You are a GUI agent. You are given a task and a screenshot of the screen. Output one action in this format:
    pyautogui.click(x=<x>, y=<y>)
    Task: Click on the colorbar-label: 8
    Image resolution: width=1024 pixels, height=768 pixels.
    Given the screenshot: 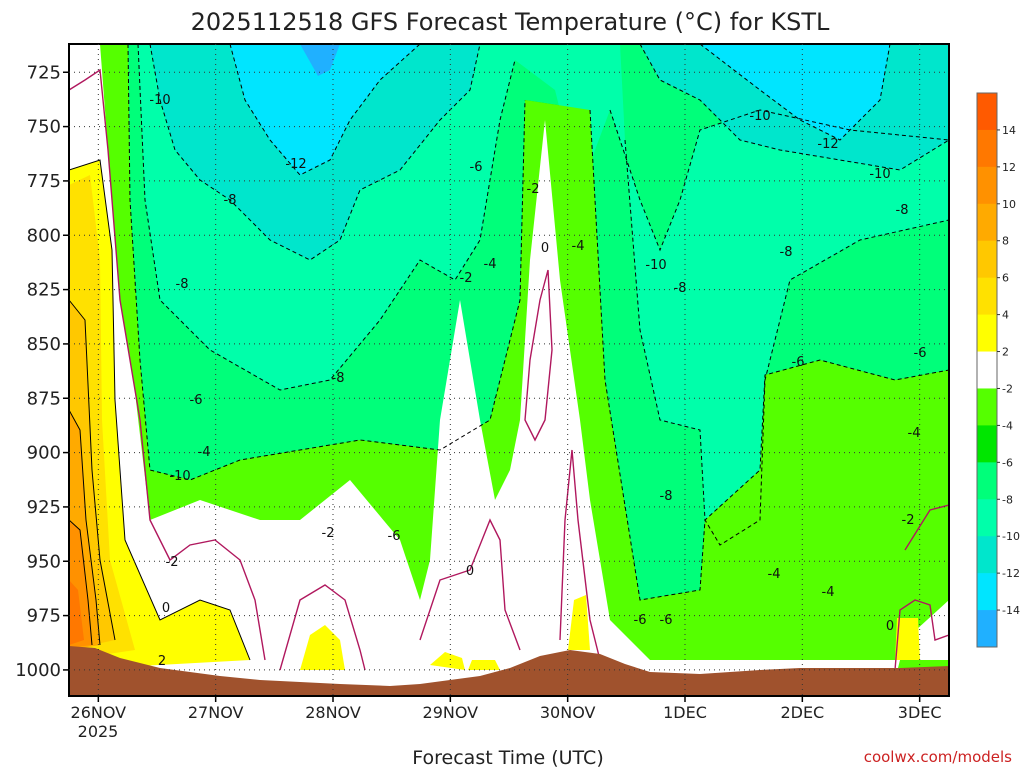 What is the action you would take?
    pyautogui.click(x=1005, y=241)
    